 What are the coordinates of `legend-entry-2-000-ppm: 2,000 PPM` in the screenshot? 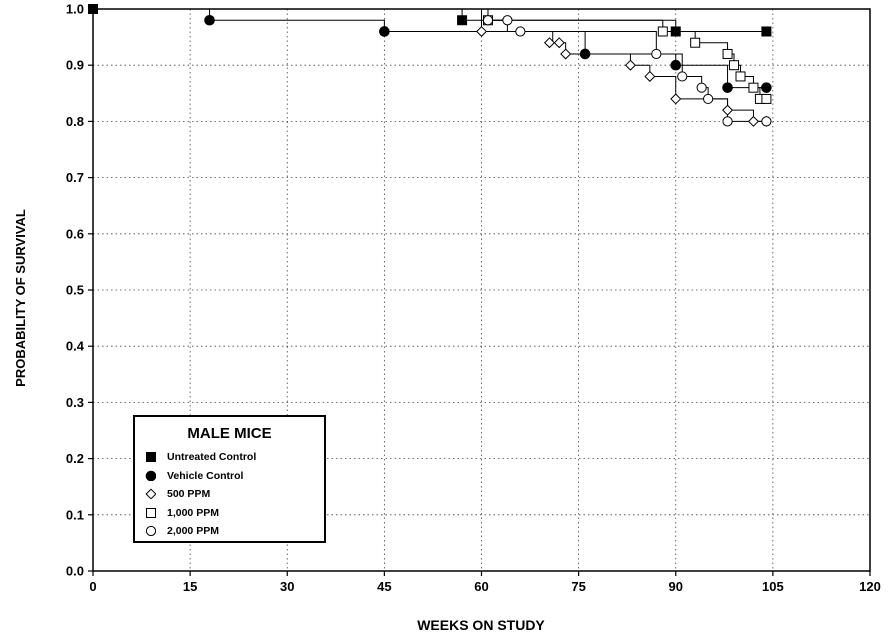 It's located at (229, 531).